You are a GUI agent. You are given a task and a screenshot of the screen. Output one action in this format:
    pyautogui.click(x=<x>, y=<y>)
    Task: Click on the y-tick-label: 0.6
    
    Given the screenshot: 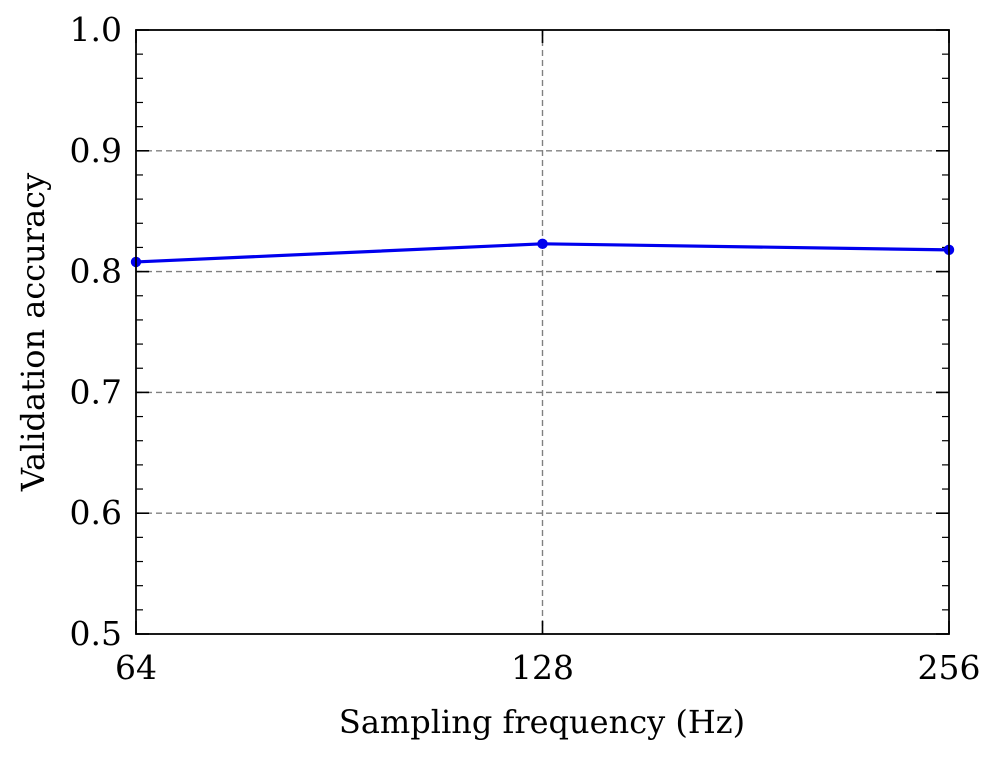 What is the action you would take?
    pyautogui.click(x=96, y=512)
    